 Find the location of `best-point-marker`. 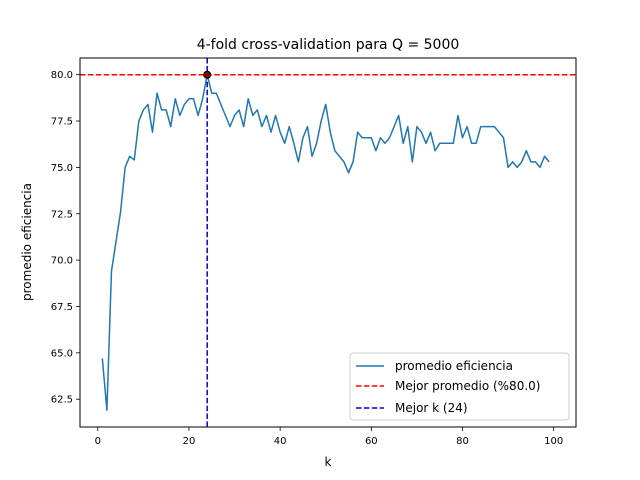

best-point-marker is located at coordinates (207, 74).